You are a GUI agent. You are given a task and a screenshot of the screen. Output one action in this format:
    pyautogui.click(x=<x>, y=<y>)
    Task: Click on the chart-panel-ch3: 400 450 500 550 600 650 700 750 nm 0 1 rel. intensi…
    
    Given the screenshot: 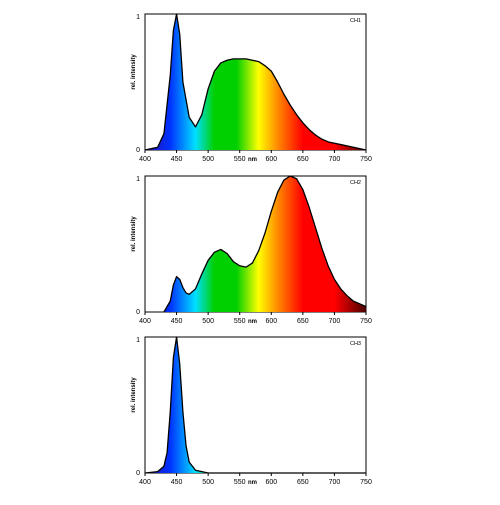 What is the action you would take?
    pyautogui.click(x=251, y=411)
    